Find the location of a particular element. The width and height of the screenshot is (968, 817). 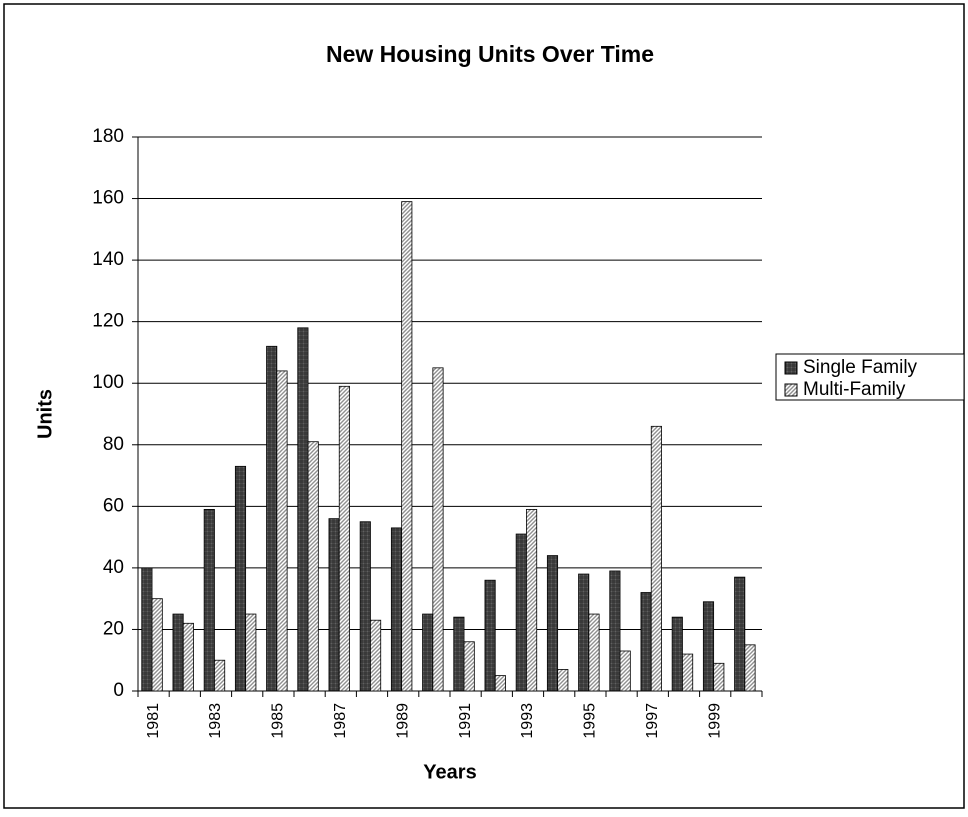

y-tick-label: 60 is located at coordinates (113, 505).